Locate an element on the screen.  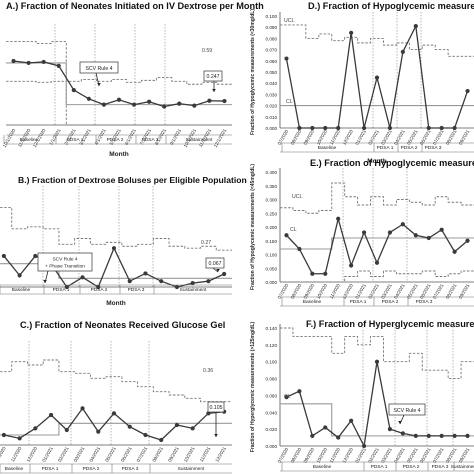
y-tick-label: 0.070 is located at coordinates (272, 50).